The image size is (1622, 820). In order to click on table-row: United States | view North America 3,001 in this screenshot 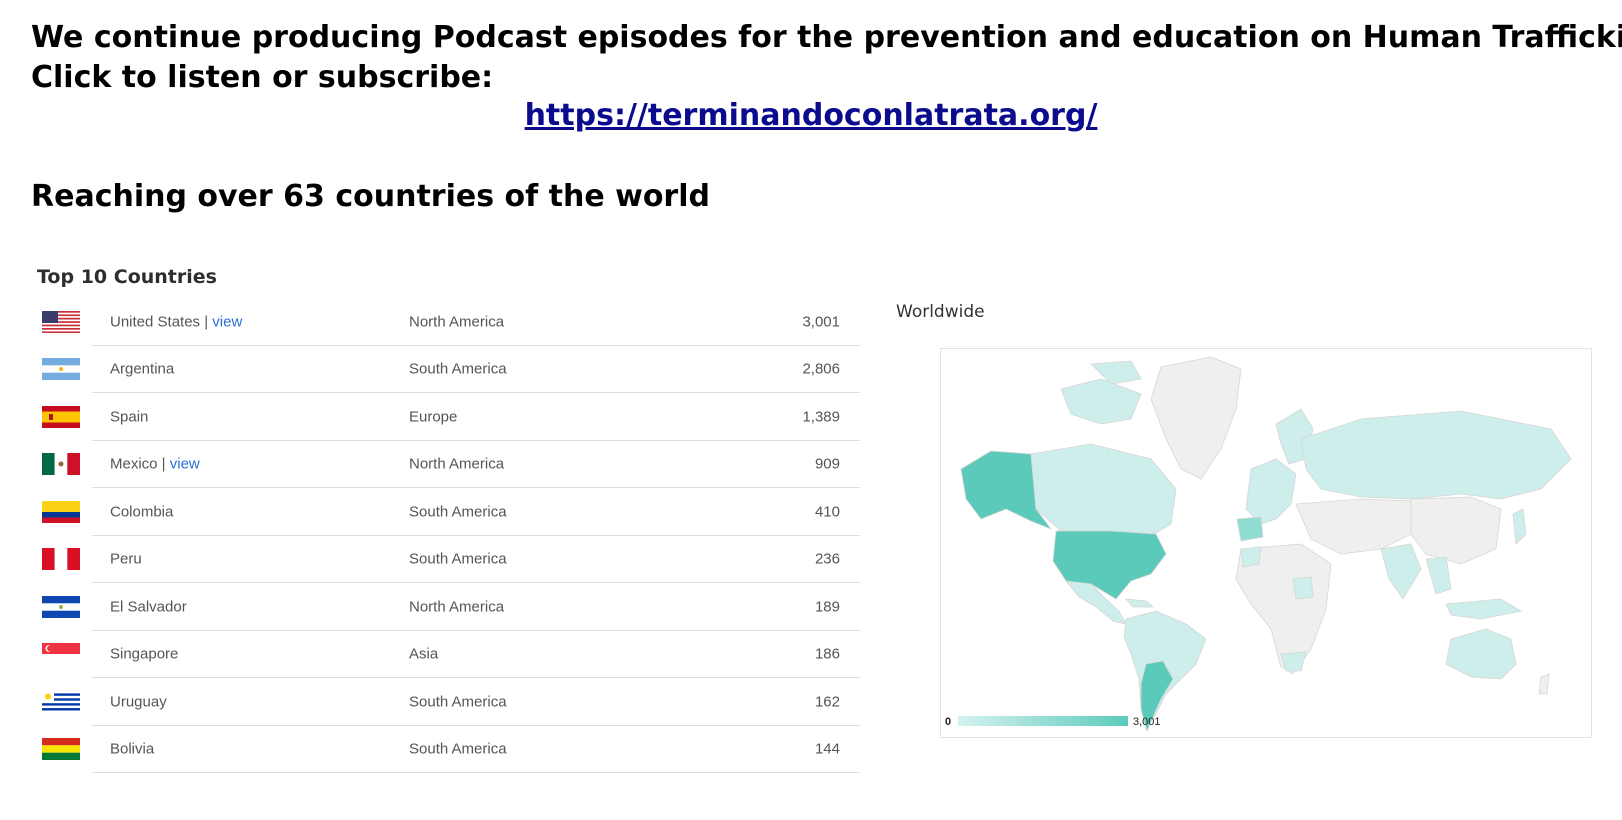, I will do `click(448, 322)`.